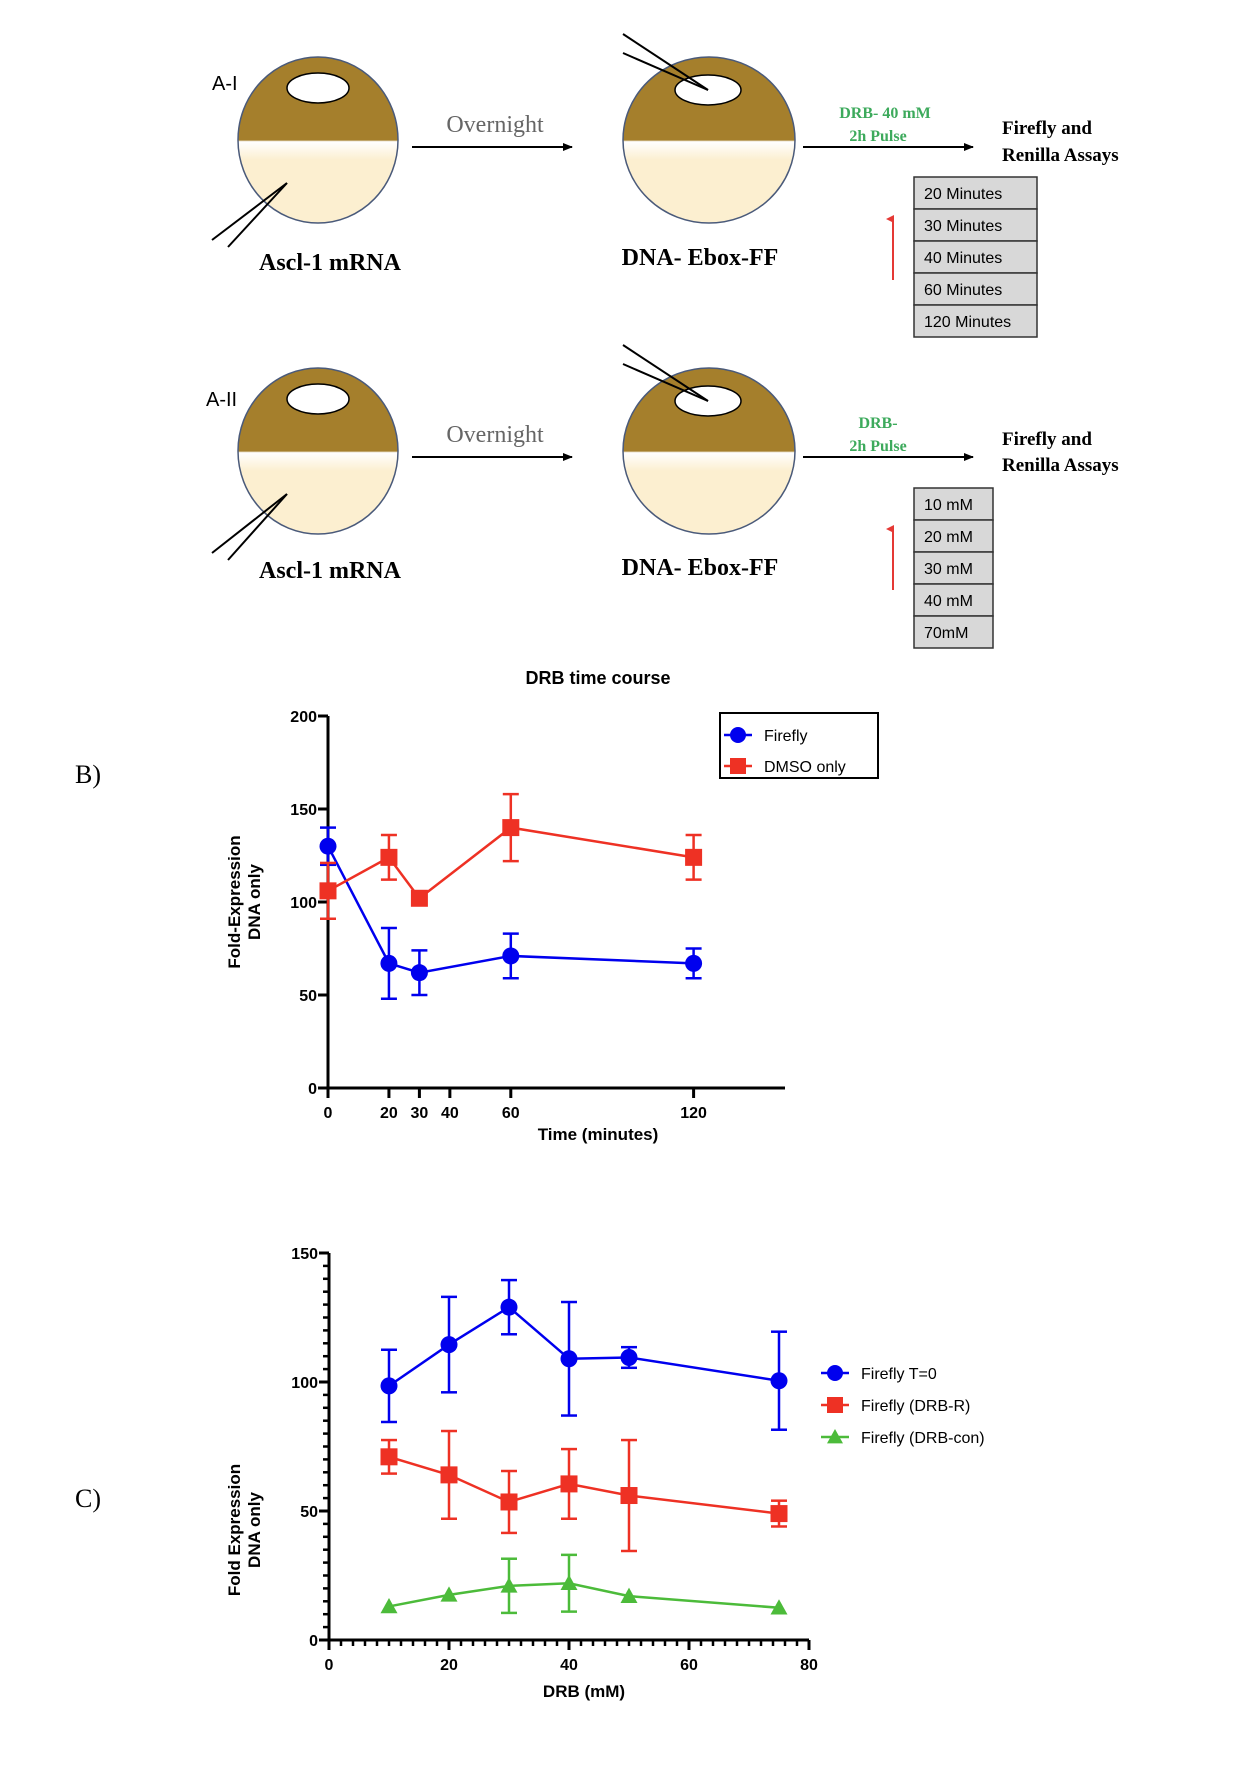  I want to click on conditions-table: 10 mM 20 mM 30 mM 40 mM 70mM, so click(953, 568).